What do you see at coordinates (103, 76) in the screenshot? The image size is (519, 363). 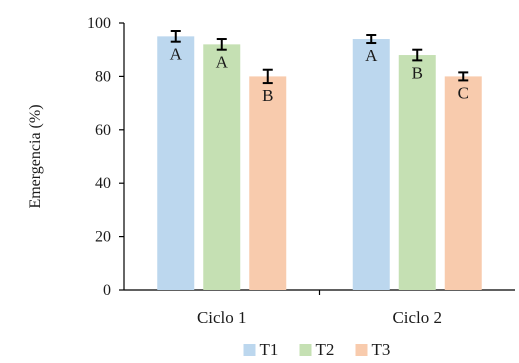 I see `y-tick-label: 80` at bounding box center [103, 76].